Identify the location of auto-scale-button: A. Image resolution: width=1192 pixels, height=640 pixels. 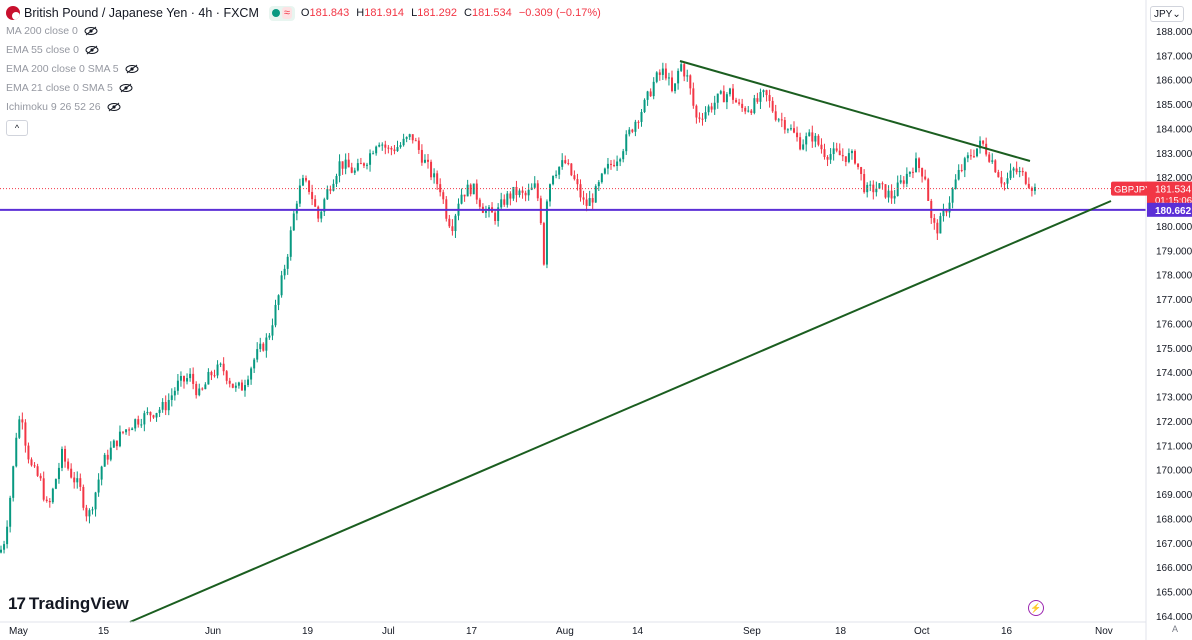
(1175, 629).